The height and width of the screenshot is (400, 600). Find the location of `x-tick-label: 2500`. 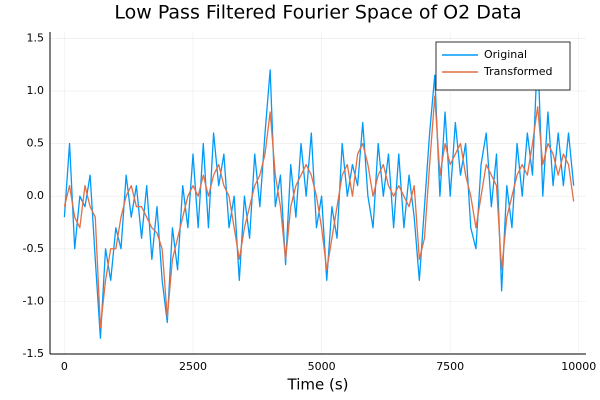

x-tick-label: 2500 is located at coordinates (193, 366).